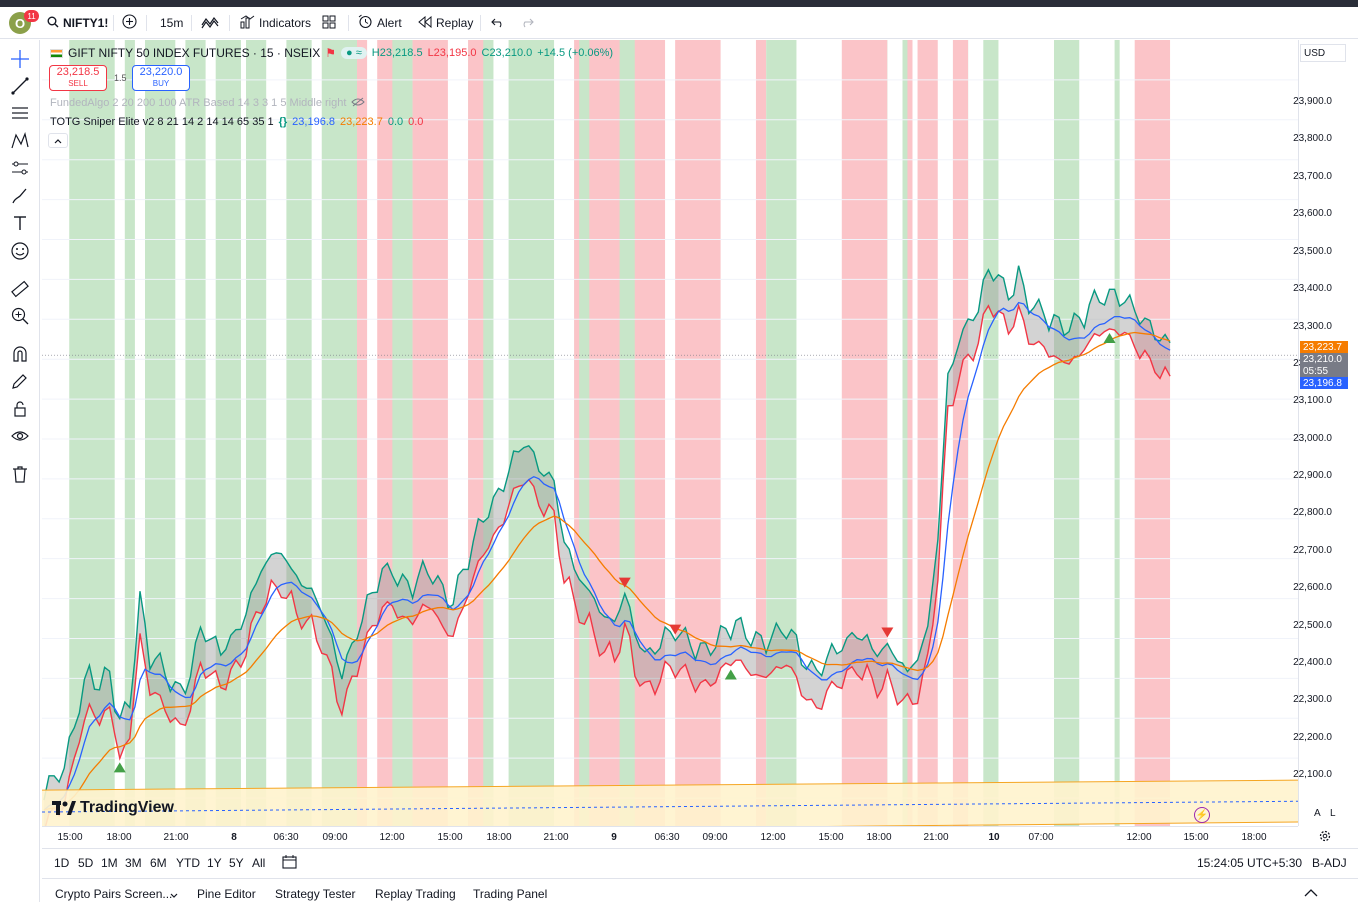 The width and height of the screenshot is (1358, 902). What do you see at coordinates (210, 23) in the screenshot?
I see `chart-type-button` at bounding box center [210, 23].